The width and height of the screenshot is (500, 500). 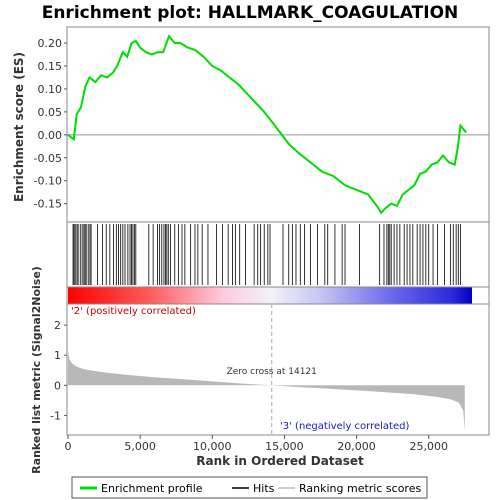 I want to click on positive-correlation-label: '2' (positively correlated), so click(x=133, y=311).